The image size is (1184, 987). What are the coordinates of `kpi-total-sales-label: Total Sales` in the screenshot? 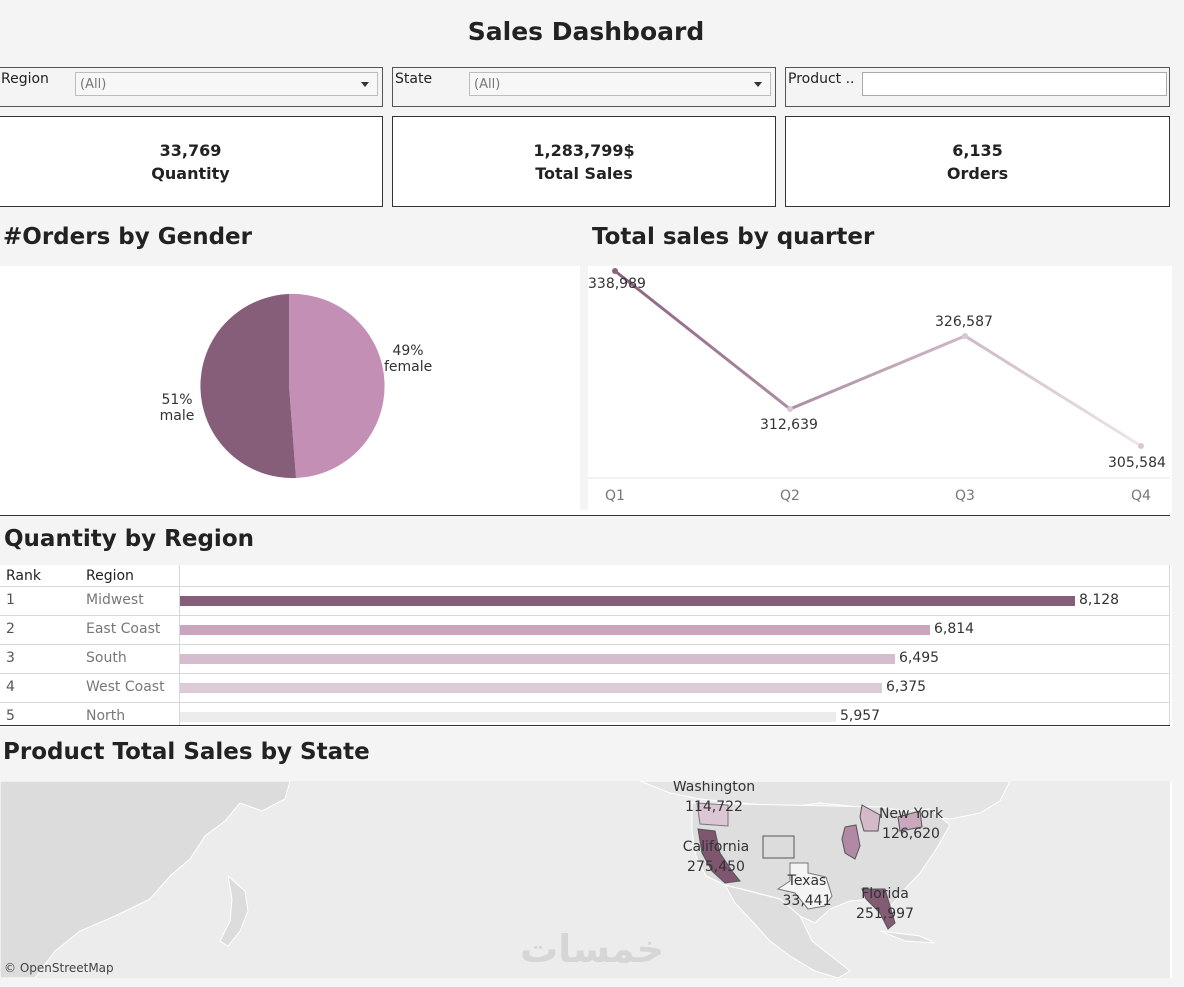 It's located at (584, 173).